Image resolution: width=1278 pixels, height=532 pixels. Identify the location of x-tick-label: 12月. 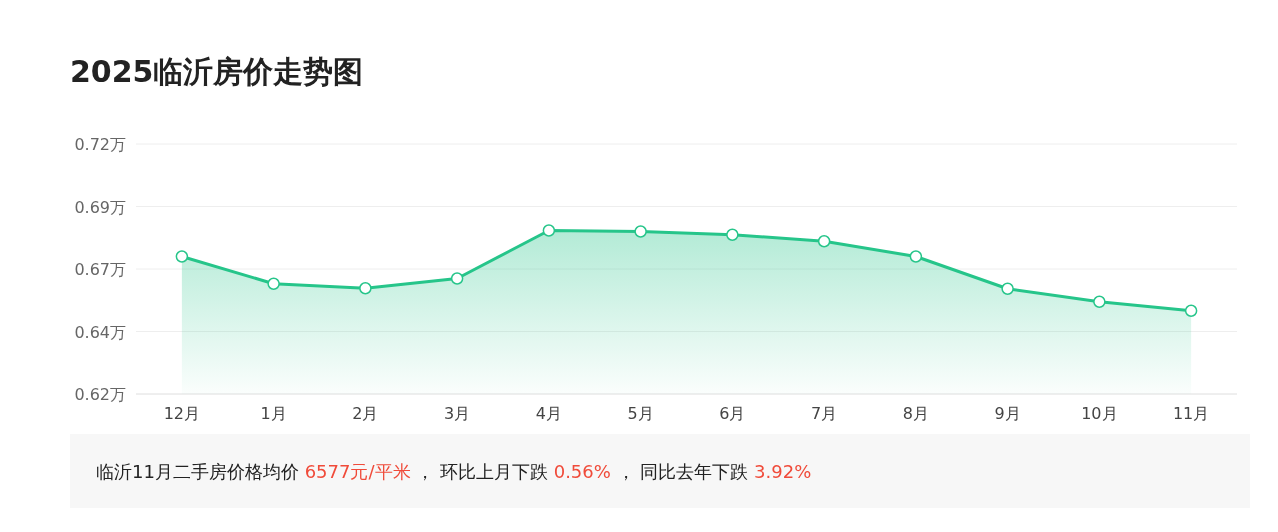
(182, 413).